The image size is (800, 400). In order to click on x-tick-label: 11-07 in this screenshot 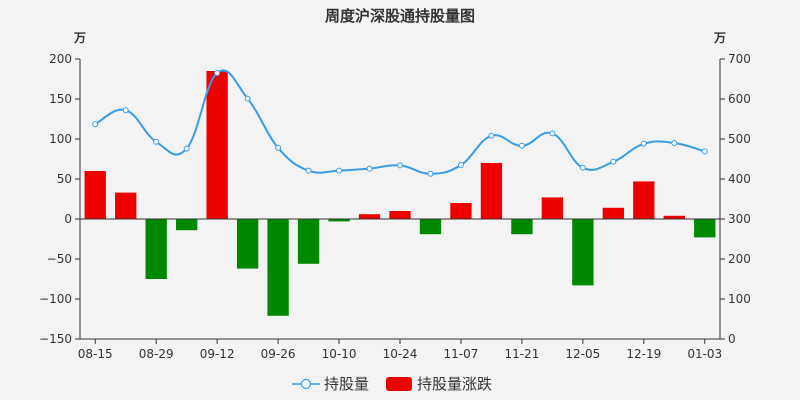, I will do `click(461, 354)`.